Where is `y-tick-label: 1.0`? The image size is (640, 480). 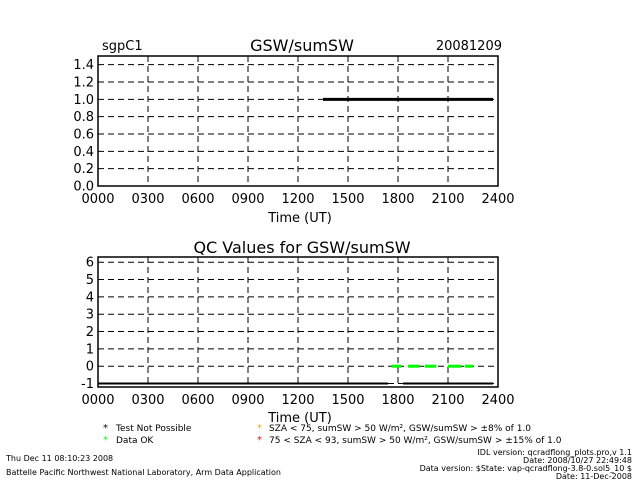
y-tick-label: 1.0 is located at coordinates (83, 100).